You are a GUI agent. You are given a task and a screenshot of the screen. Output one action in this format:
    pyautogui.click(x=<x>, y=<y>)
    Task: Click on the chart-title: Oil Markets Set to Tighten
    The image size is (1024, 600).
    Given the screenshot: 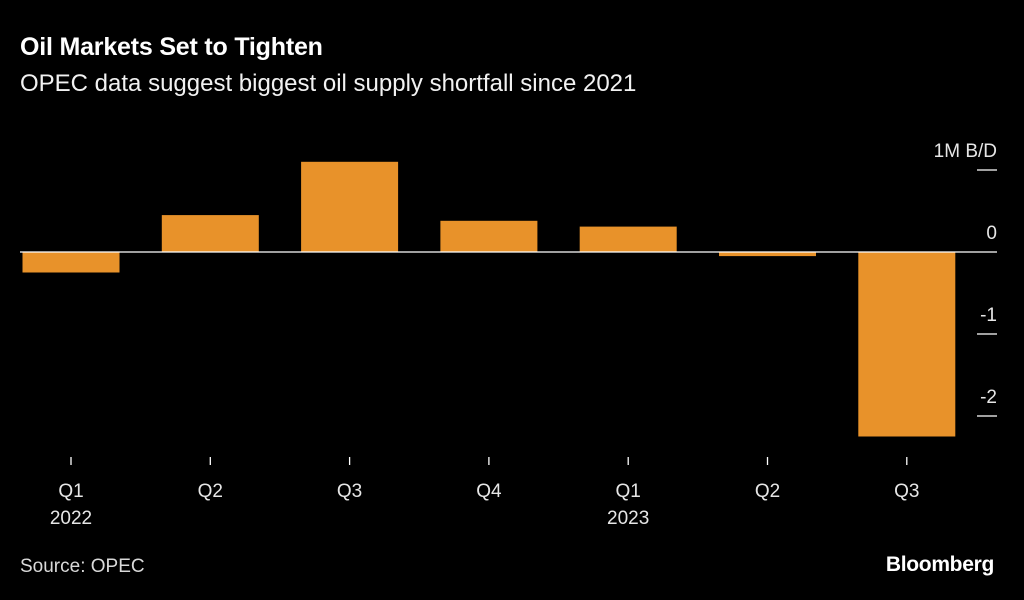 What is the action you would take?
    pyautogui.click(x=171, y=47)
    